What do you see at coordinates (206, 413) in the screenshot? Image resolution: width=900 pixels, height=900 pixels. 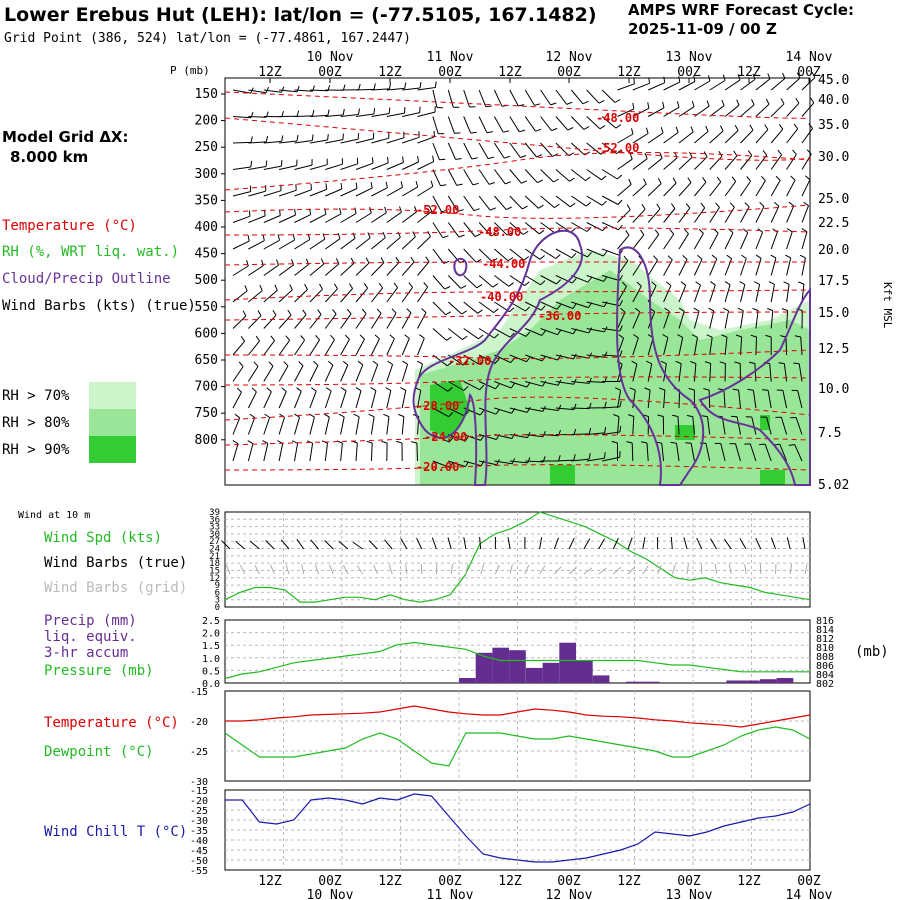 I see `pressure-tick-label: 750` at bounding box center [206, 413].